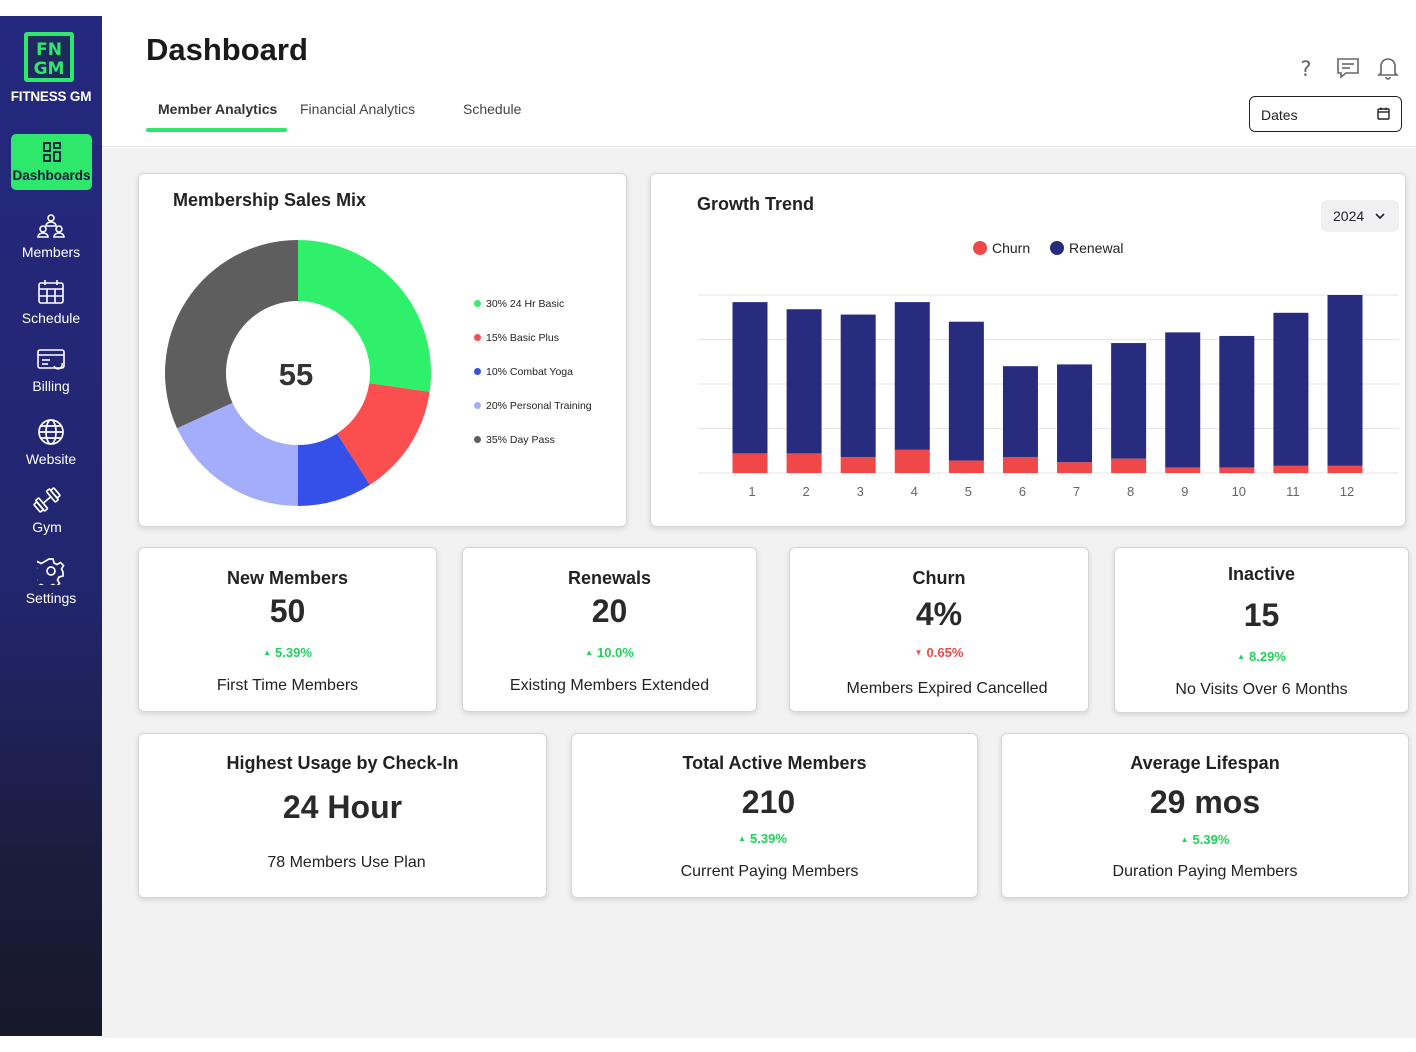 The image size is (1416, 1052). I want to click on legend-label: 30% 24 Hr Basic, so click(525, 304).